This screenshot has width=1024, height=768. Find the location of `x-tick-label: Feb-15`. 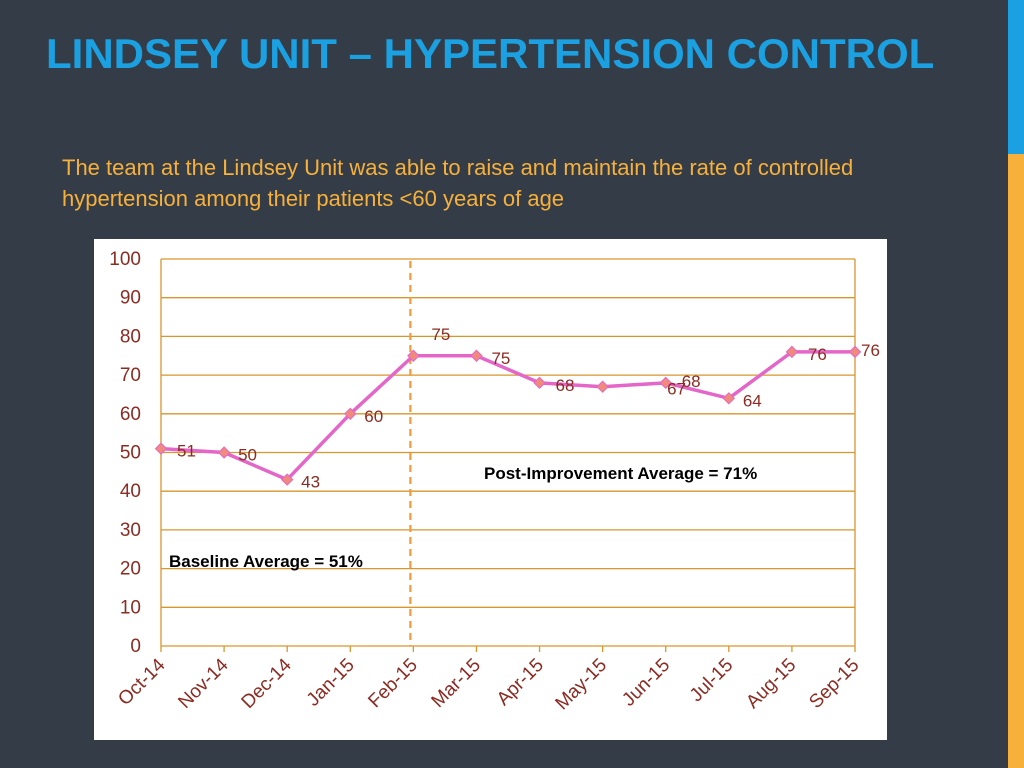

x-tick-label: Feb-15 is located at coordinates (392, 683).